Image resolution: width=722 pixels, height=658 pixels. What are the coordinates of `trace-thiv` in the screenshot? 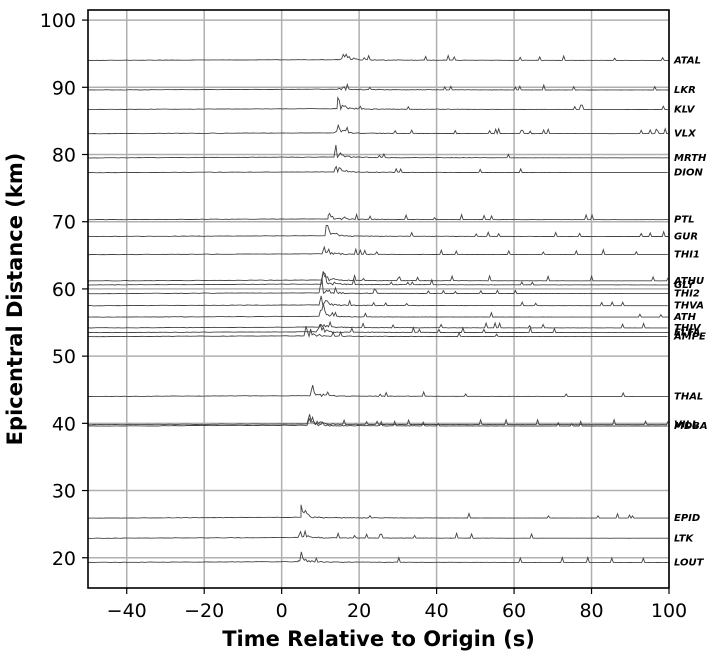 It's located at (377, 324).